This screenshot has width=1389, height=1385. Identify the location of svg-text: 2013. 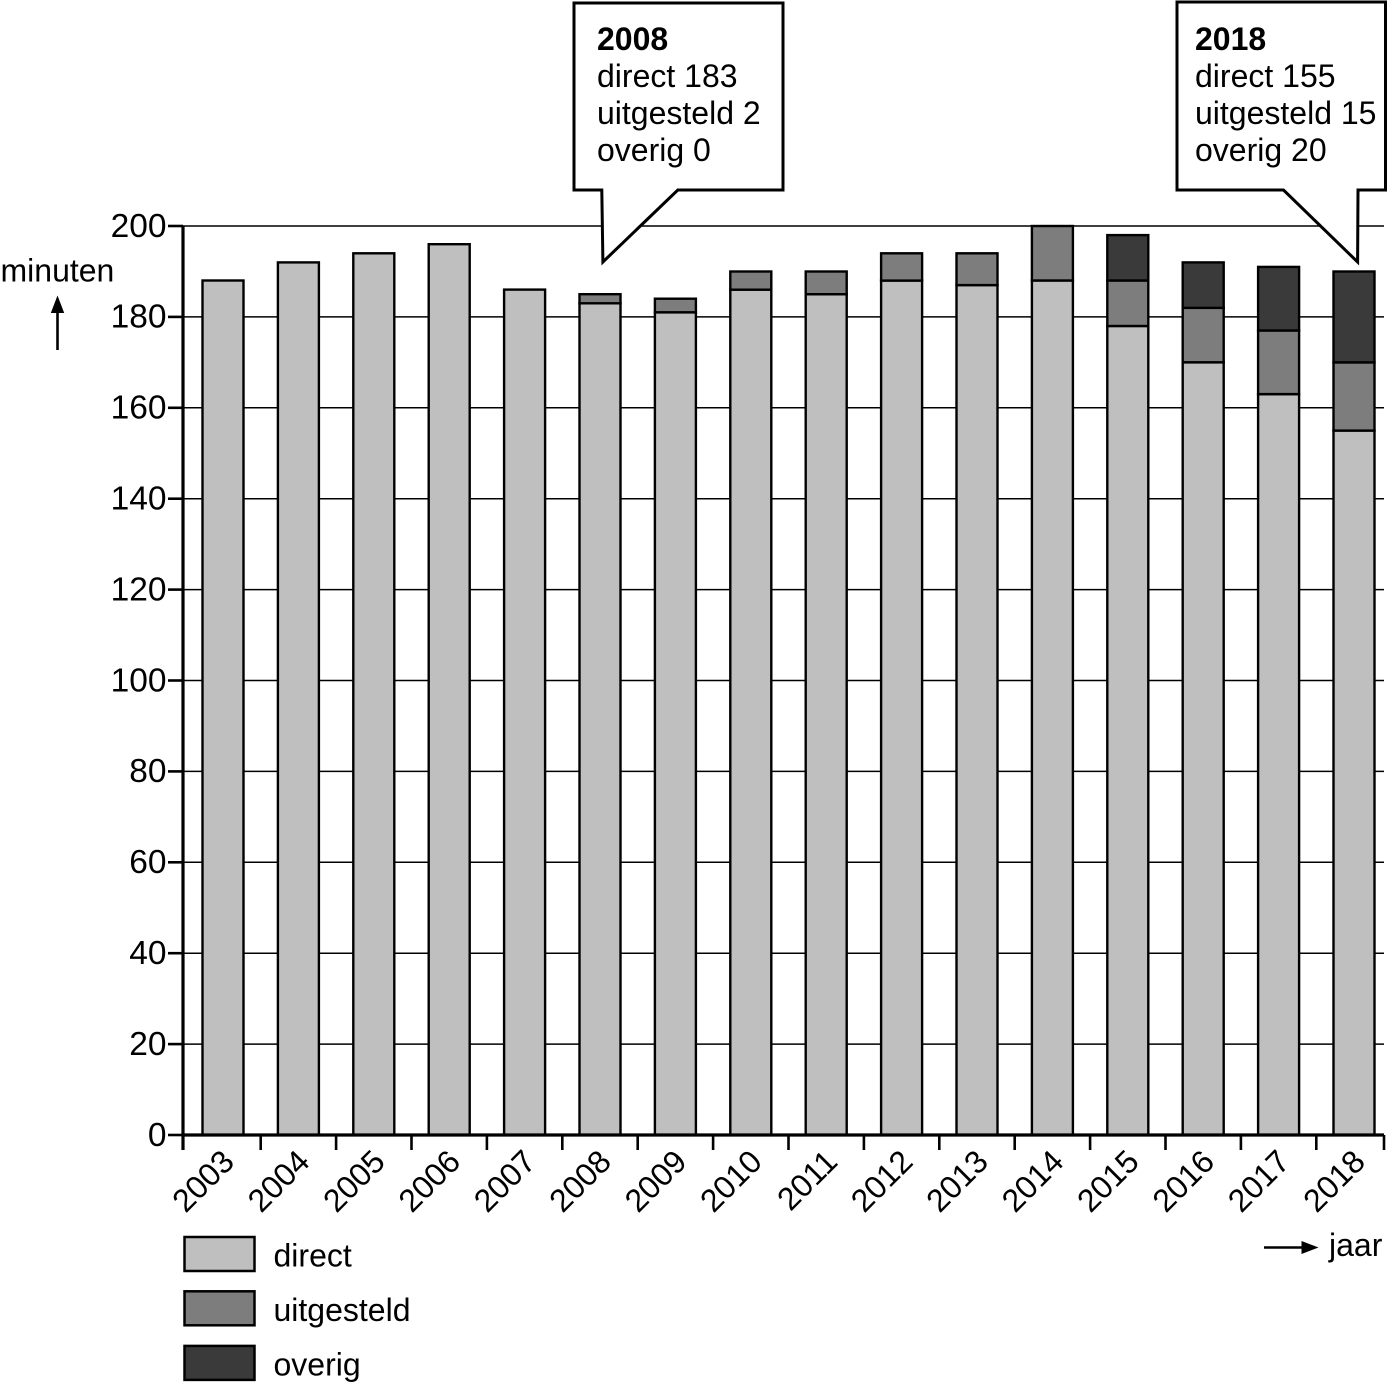
(957, 1181).